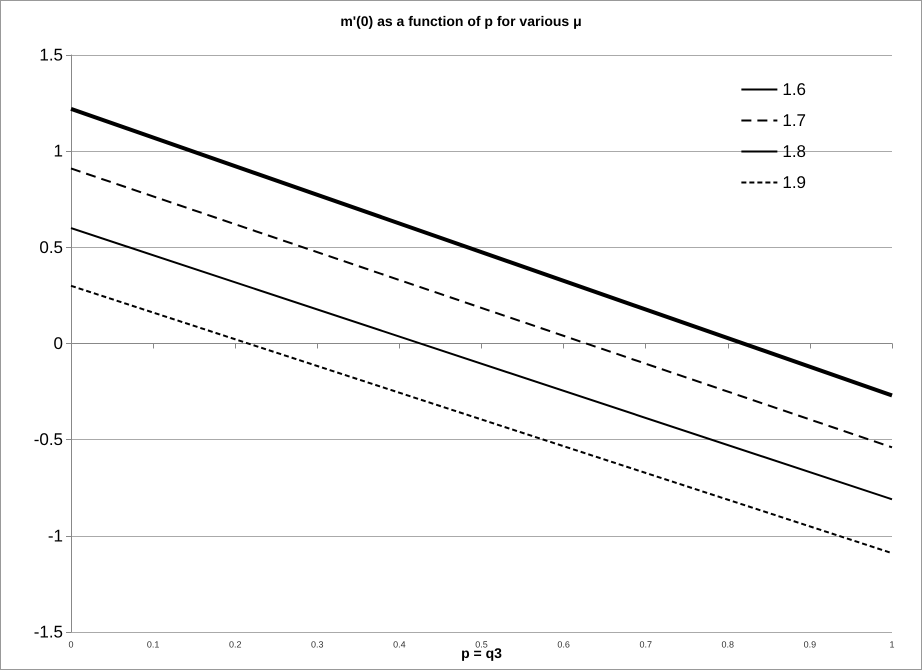 This screenshot has width=922, height=670. What do you see at coordinates (71, 645) in the screenshot?
I see `x-tick-label: 0` at bounding box center [71, 645].